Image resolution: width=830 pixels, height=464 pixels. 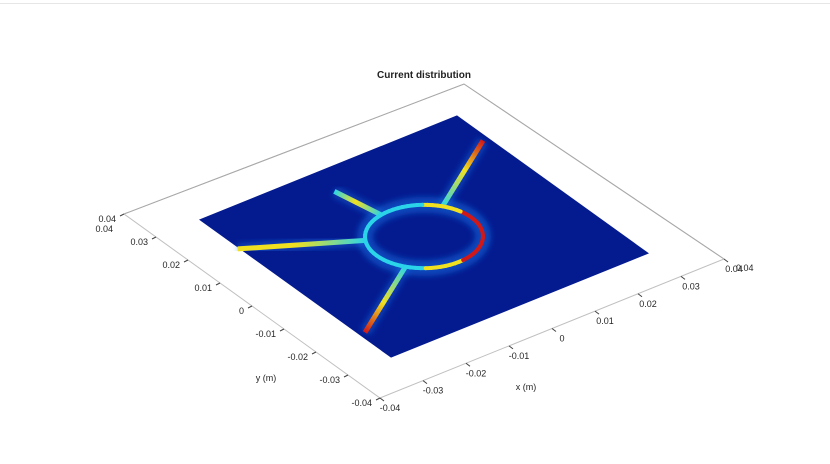 I want to click on y-tick-label: -0.01, so click(x=265, y=334).